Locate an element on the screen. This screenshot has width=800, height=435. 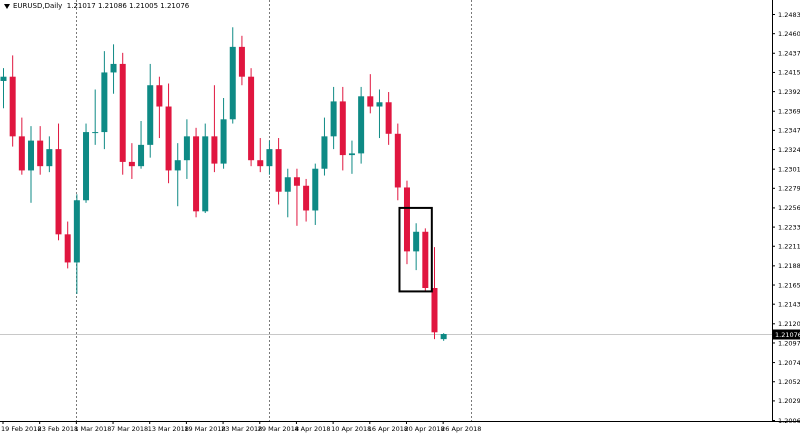
y-tick-label: 1.22335 is located at coordinates (789, 227).